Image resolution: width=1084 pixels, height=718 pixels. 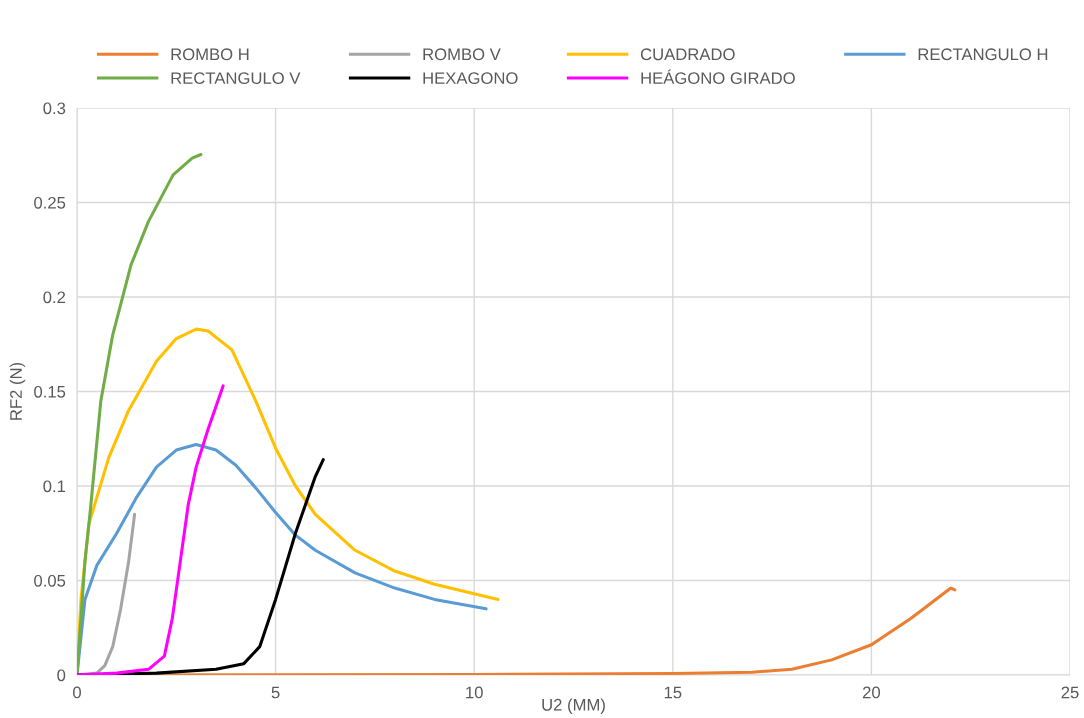 I want to click on legend-label: ROMBO H, so click(x=210, y=54).